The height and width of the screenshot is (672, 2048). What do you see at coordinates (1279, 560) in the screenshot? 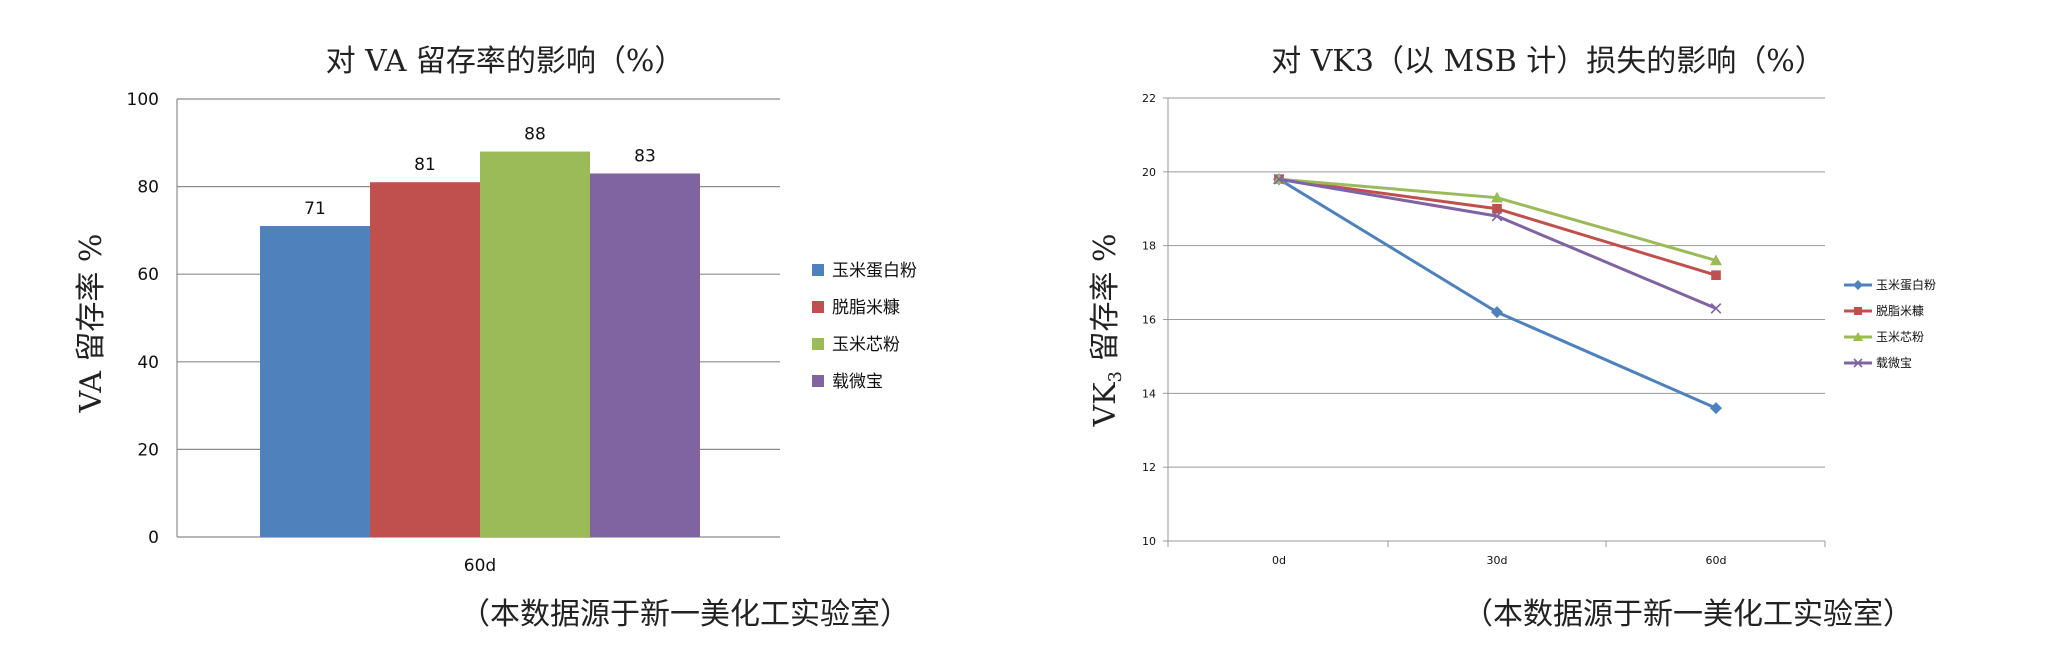
I see `x-tick-label: 0d` at bounding box center [1279, 560].